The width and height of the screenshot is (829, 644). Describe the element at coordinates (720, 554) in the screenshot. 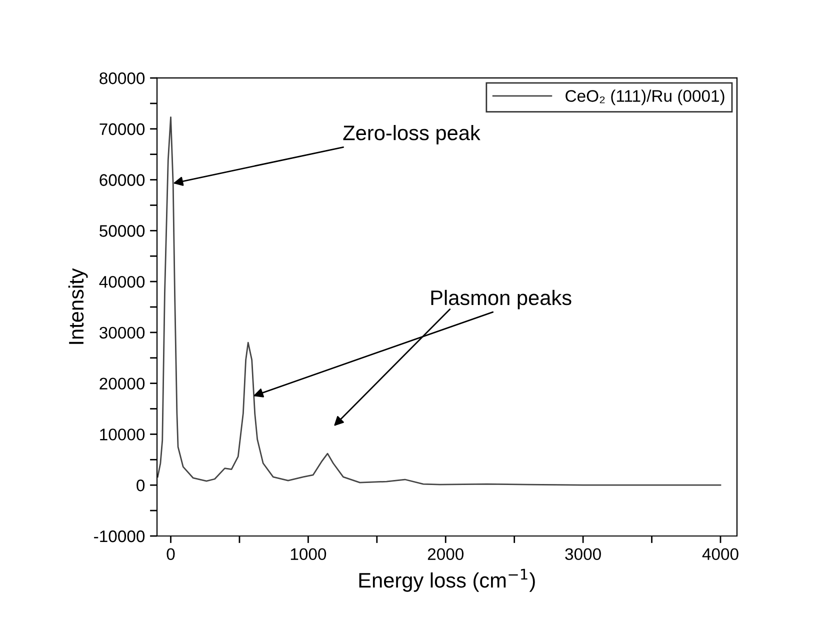

I see `x-tick-label: 4000` at that location.